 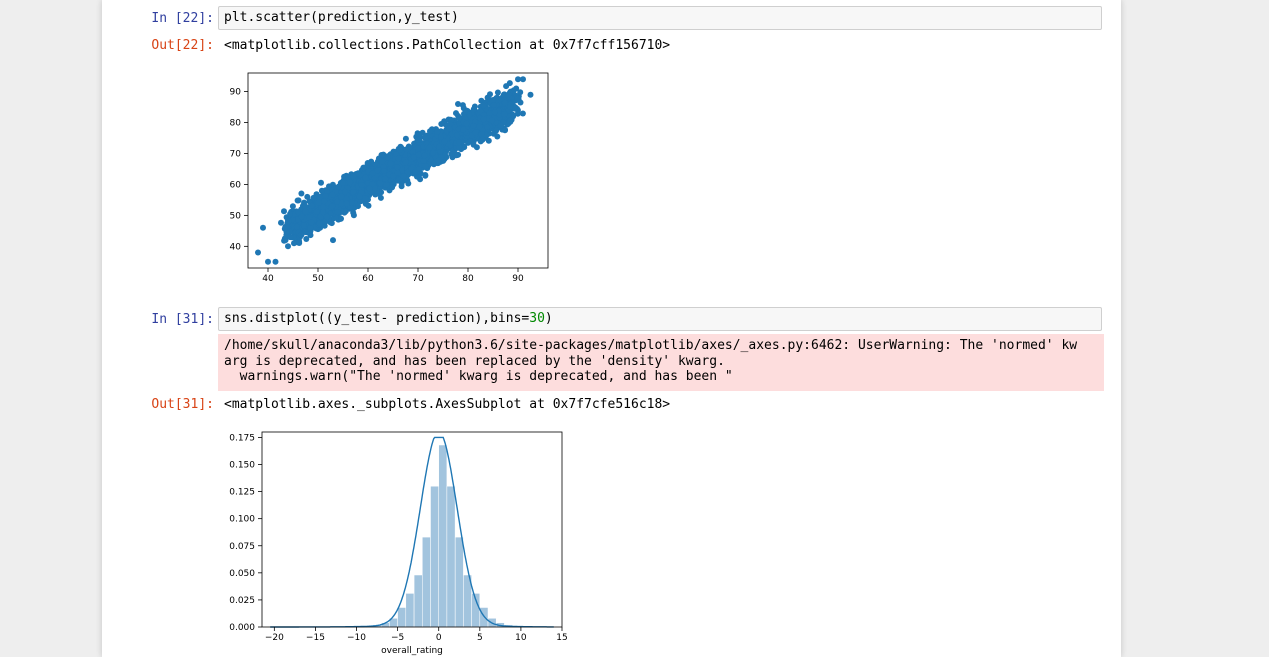 What do you see at coordinates (318, 279) in the screenshot?
I see `x-tick-label: 50` at bounding box center [318, 279].